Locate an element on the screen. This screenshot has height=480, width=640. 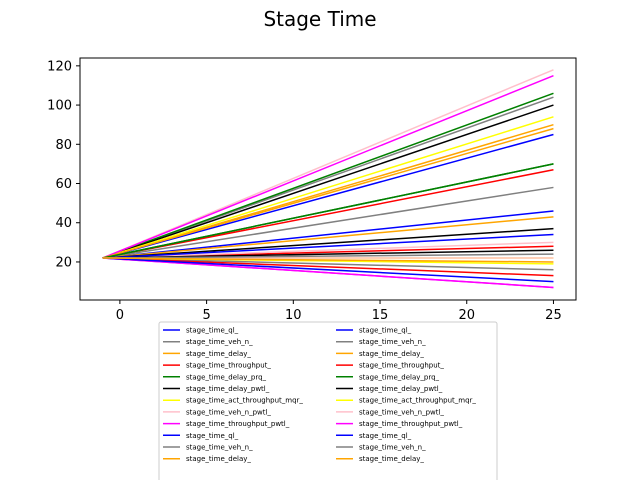
x-tick-label: 10 is located at coordinates (293, 315).